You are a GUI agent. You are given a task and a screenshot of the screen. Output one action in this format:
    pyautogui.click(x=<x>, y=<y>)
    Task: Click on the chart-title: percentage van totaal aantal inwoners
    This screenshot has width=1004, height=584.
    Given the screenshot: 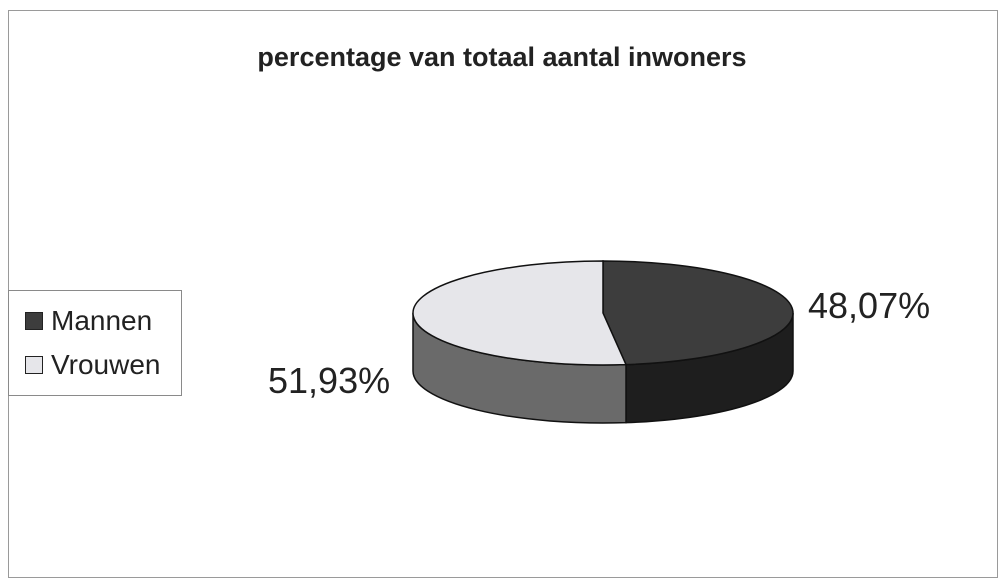 What is the action you would take?
    pyautogui.click(x=502, y=57)
    